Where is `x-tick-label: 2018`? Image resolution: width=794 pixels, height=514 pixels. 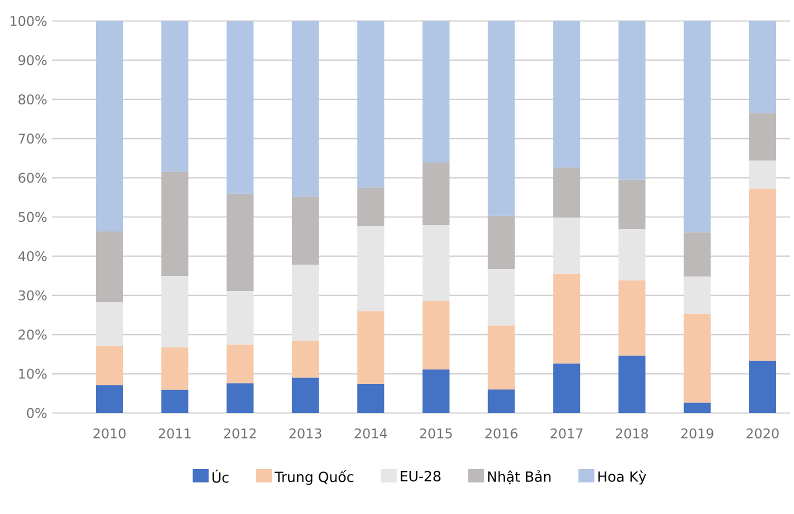
x-tick-label: 2018 is located at coordinates (632, 433).